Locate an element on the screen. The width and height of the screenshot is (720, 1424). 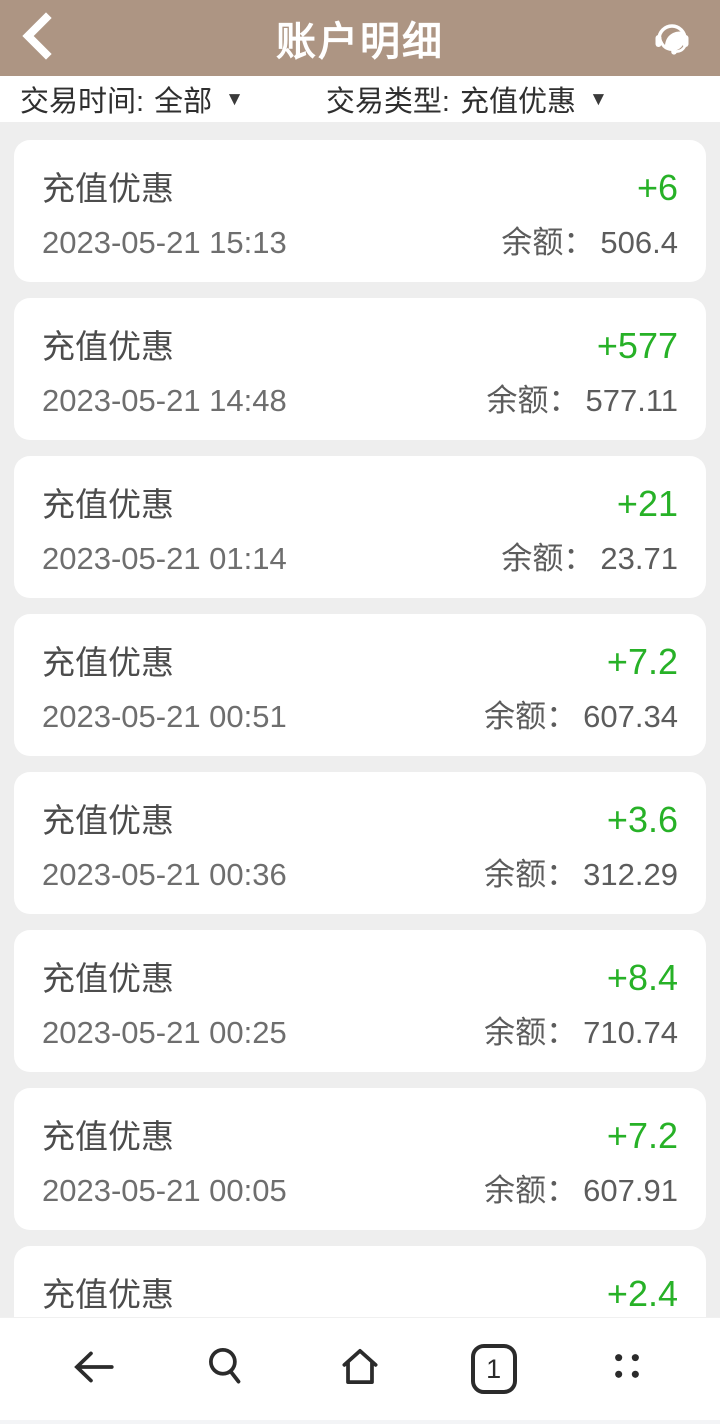
filter-bar: 交易时间: 全部 ▼ 交易类型: 充值优惠 ▼ is located at coordinates (360, 99).